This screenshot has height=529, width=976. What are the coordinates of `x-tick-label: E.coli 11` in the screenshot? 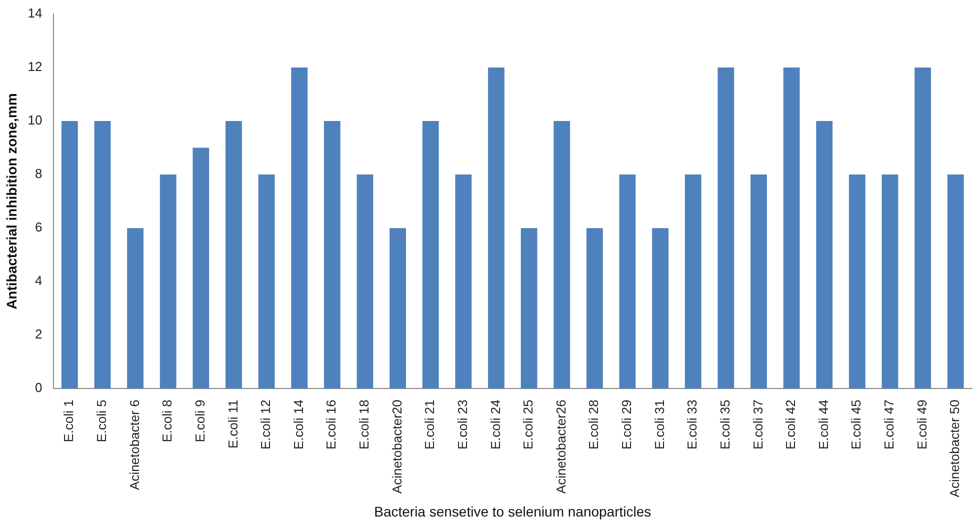 It's located at (232, 424).